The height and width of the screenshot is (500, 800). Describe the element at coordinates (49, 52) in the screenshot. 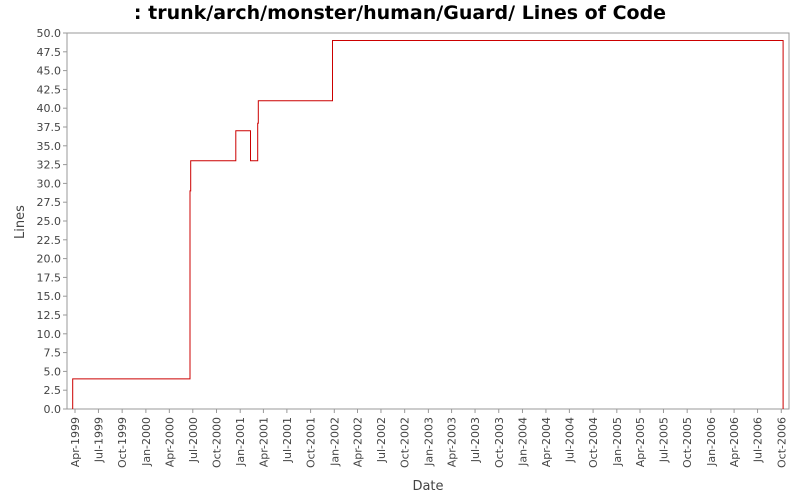

I see `y-tick-label: 47.5` at that location.